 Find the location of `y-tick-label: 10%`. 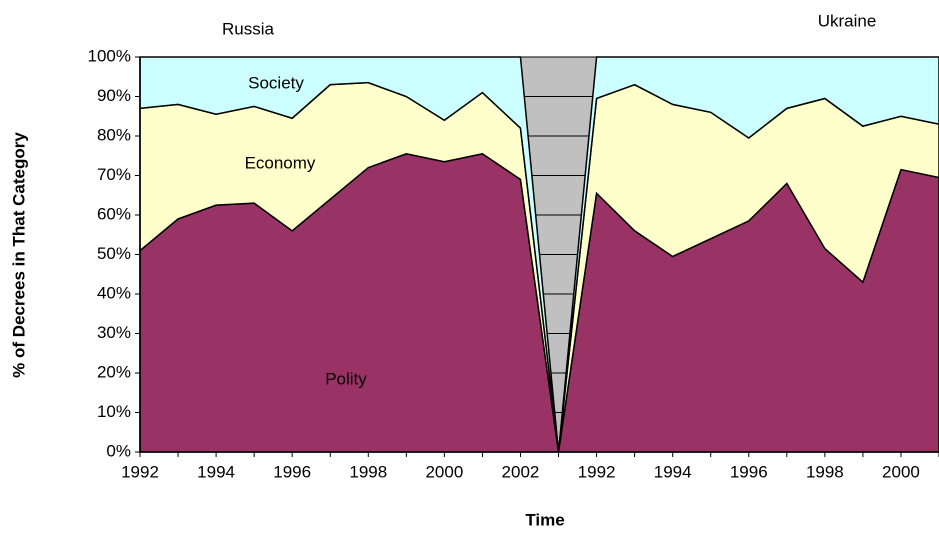

y-tick-label: 10% is located at coordinates (114, 411).